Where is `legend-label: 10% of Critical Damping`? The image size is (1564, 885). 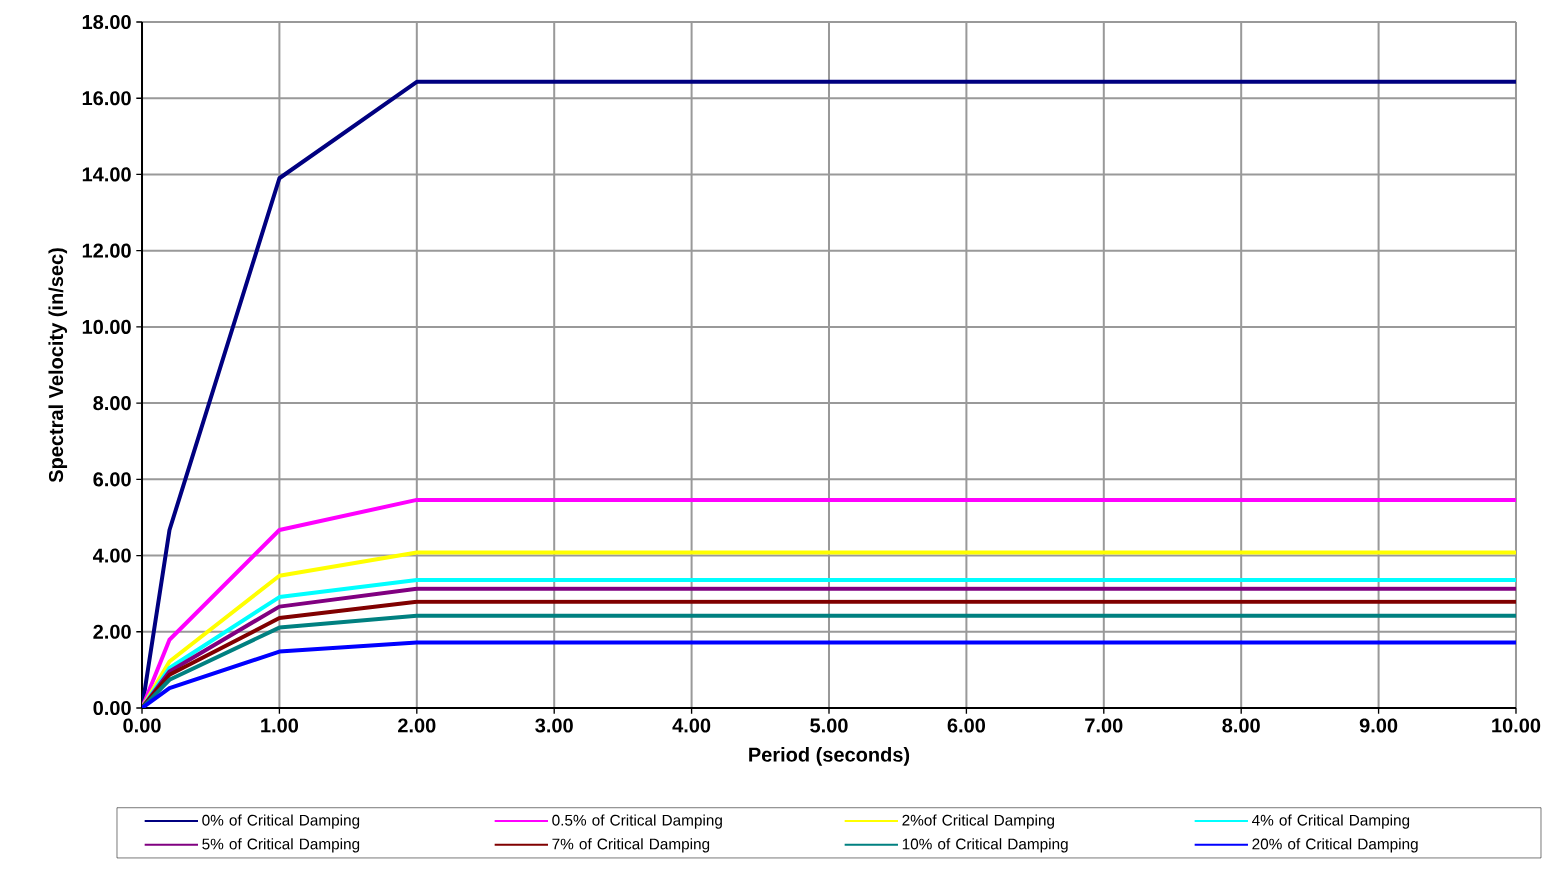 legend-label: 10% of Critical Damping is located at coordinates (985, 845).